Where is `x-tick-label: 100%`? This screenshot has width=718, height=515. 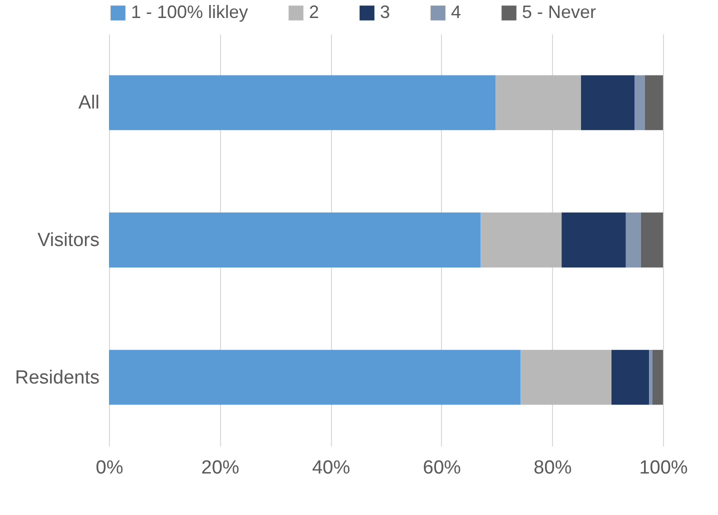 x-tick-label: 100% is located at coordinates (663, 468).